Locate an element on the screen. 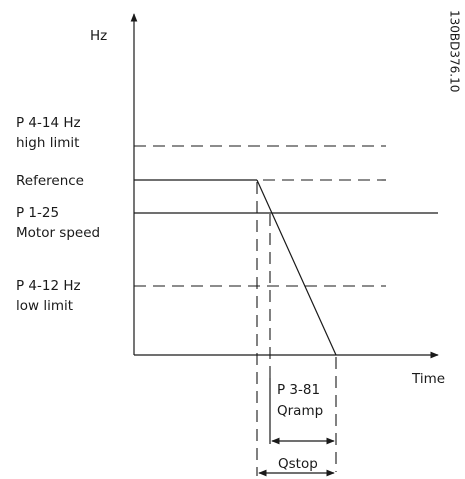 The image size is (465, 479). interval-label: Qstop is located at coordinates (298, 464).